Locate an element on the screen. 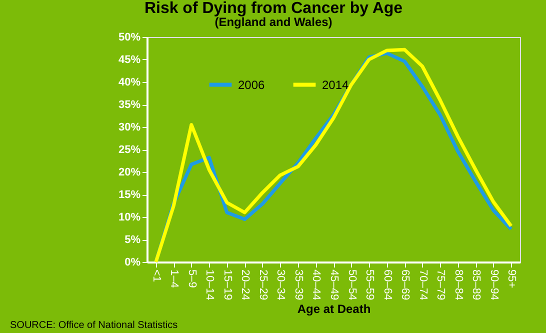 The image size is (546, 333). x-tick-label: <1 is located at coordinates (156, 276).